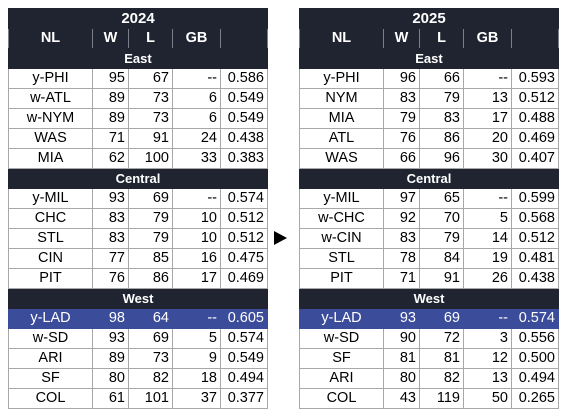 The height and width of the screenshot is (419, 567). Describe the element at coordinates (441, 198) in the screenshot. I see `losses-cell: 65` at that location.